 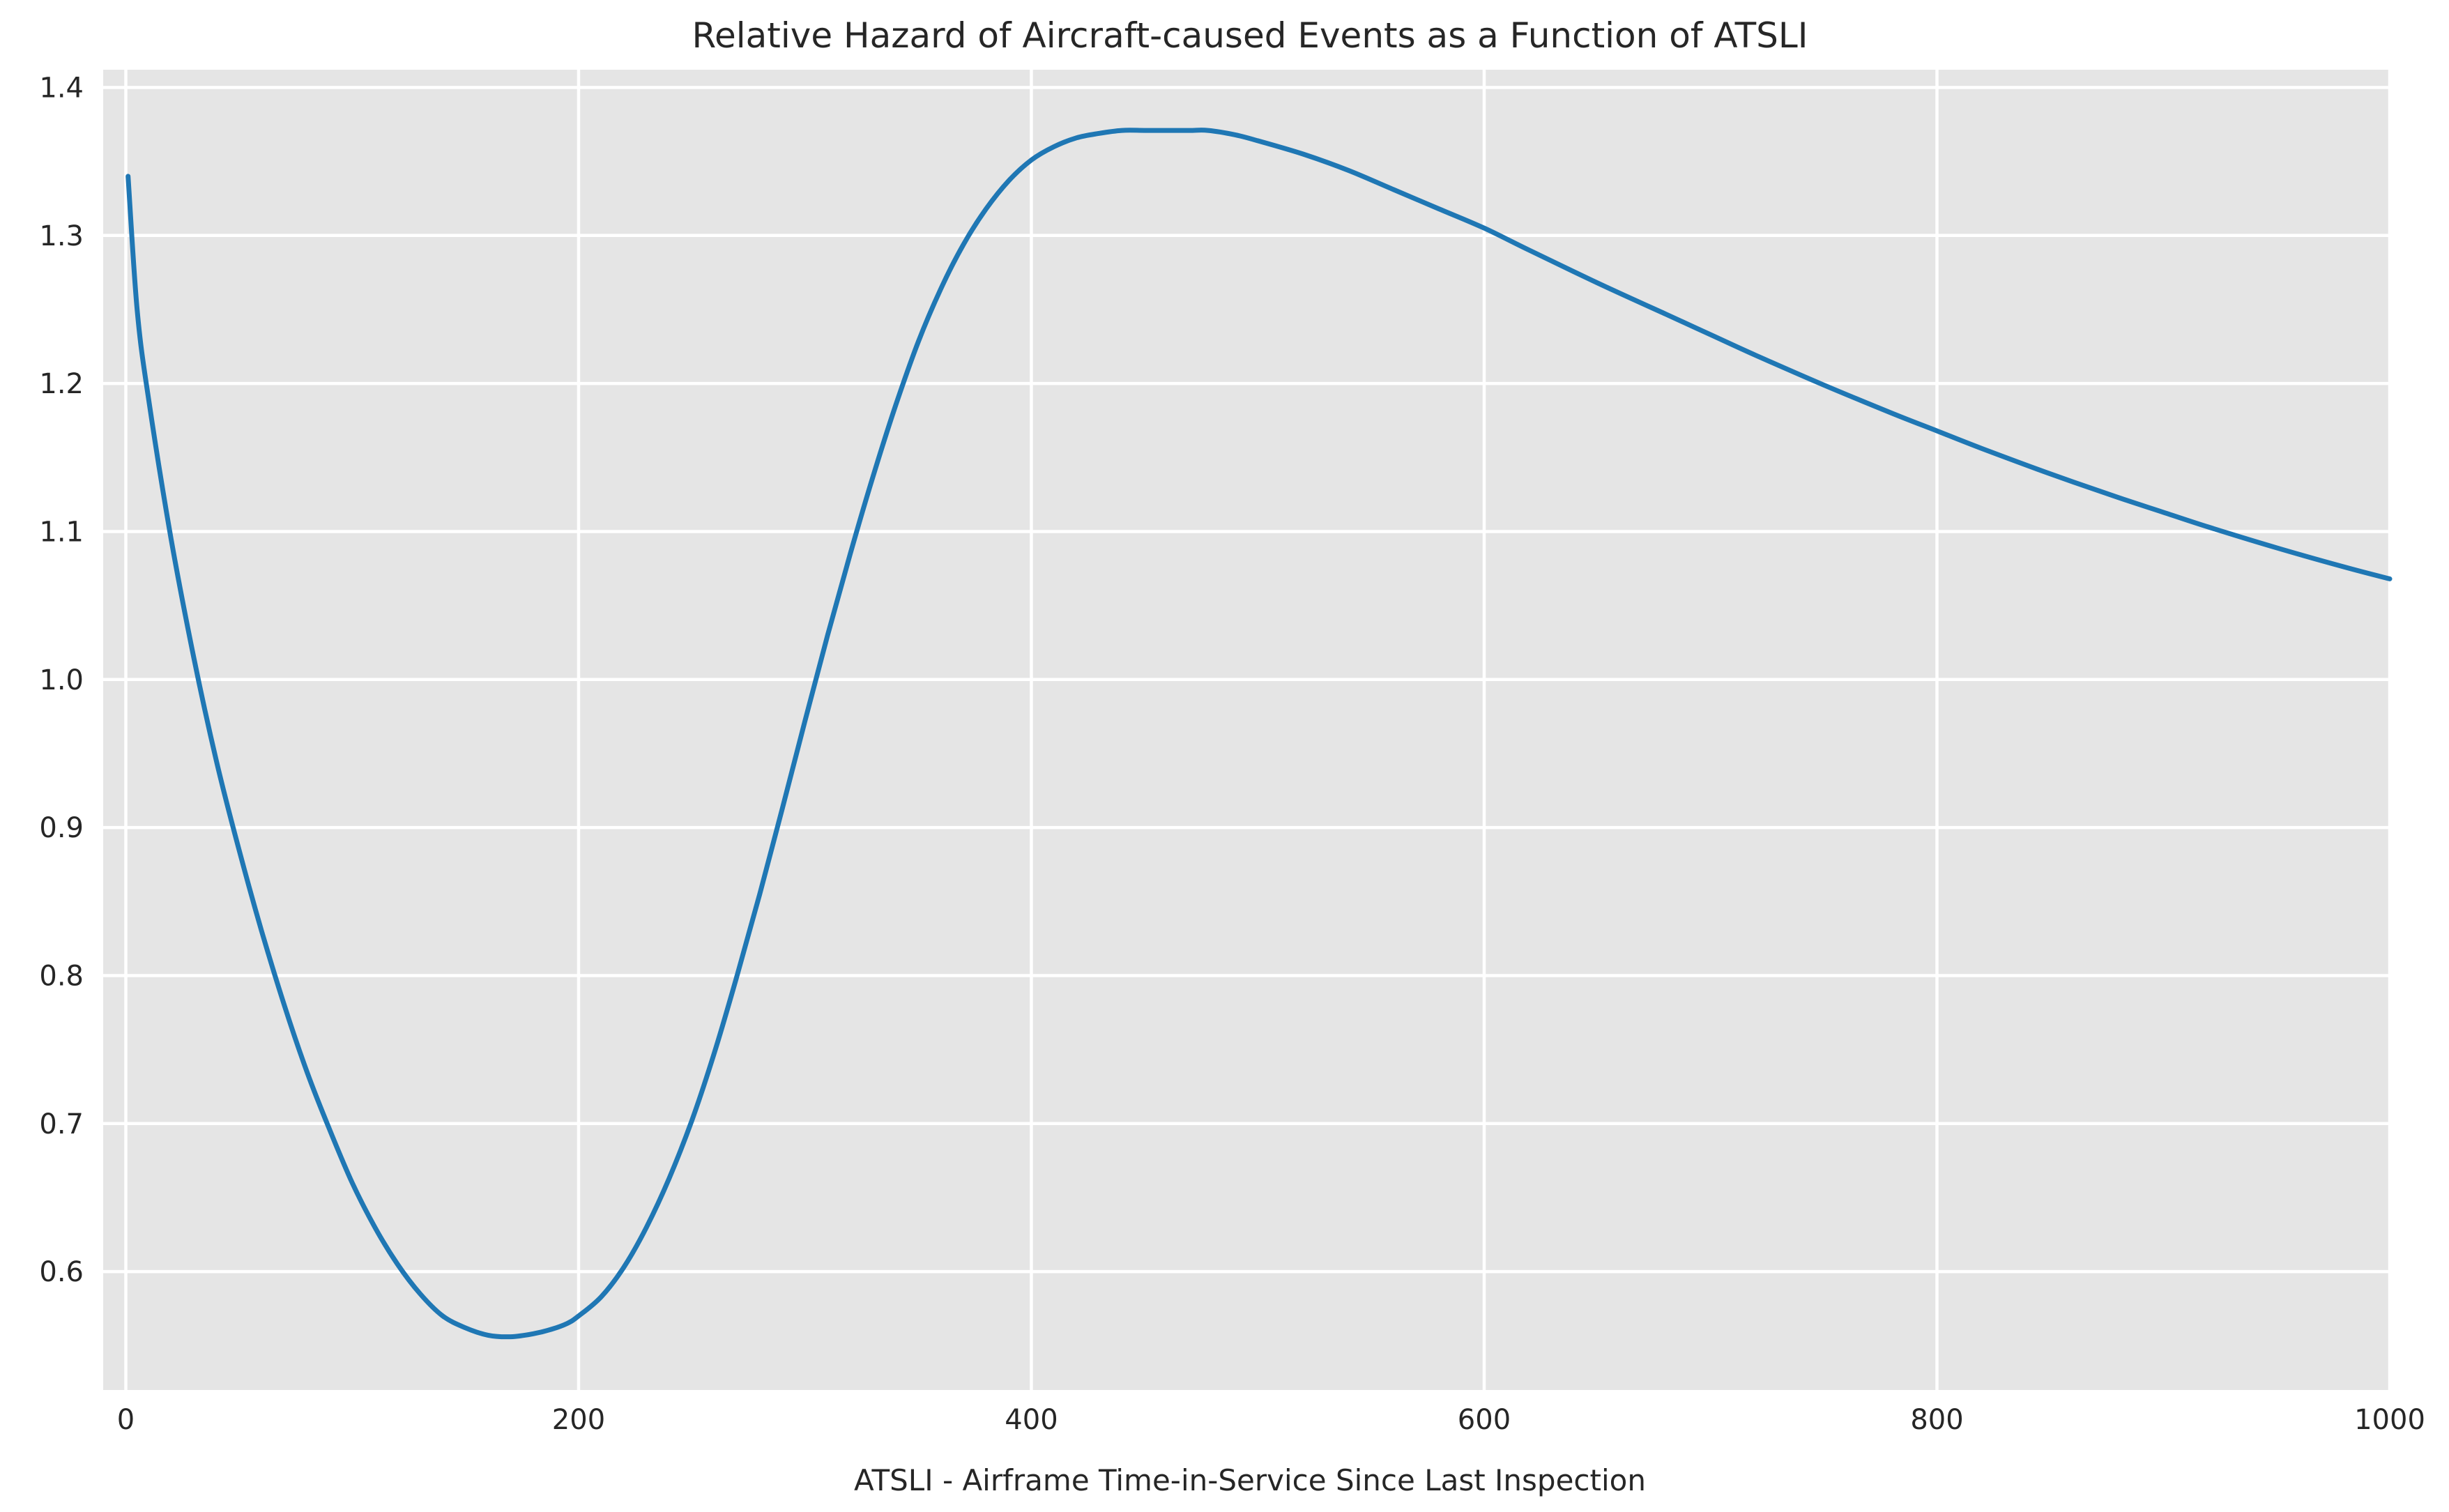 I want to click on x-tick-label: 1000, so click(x=2389, y=1420).